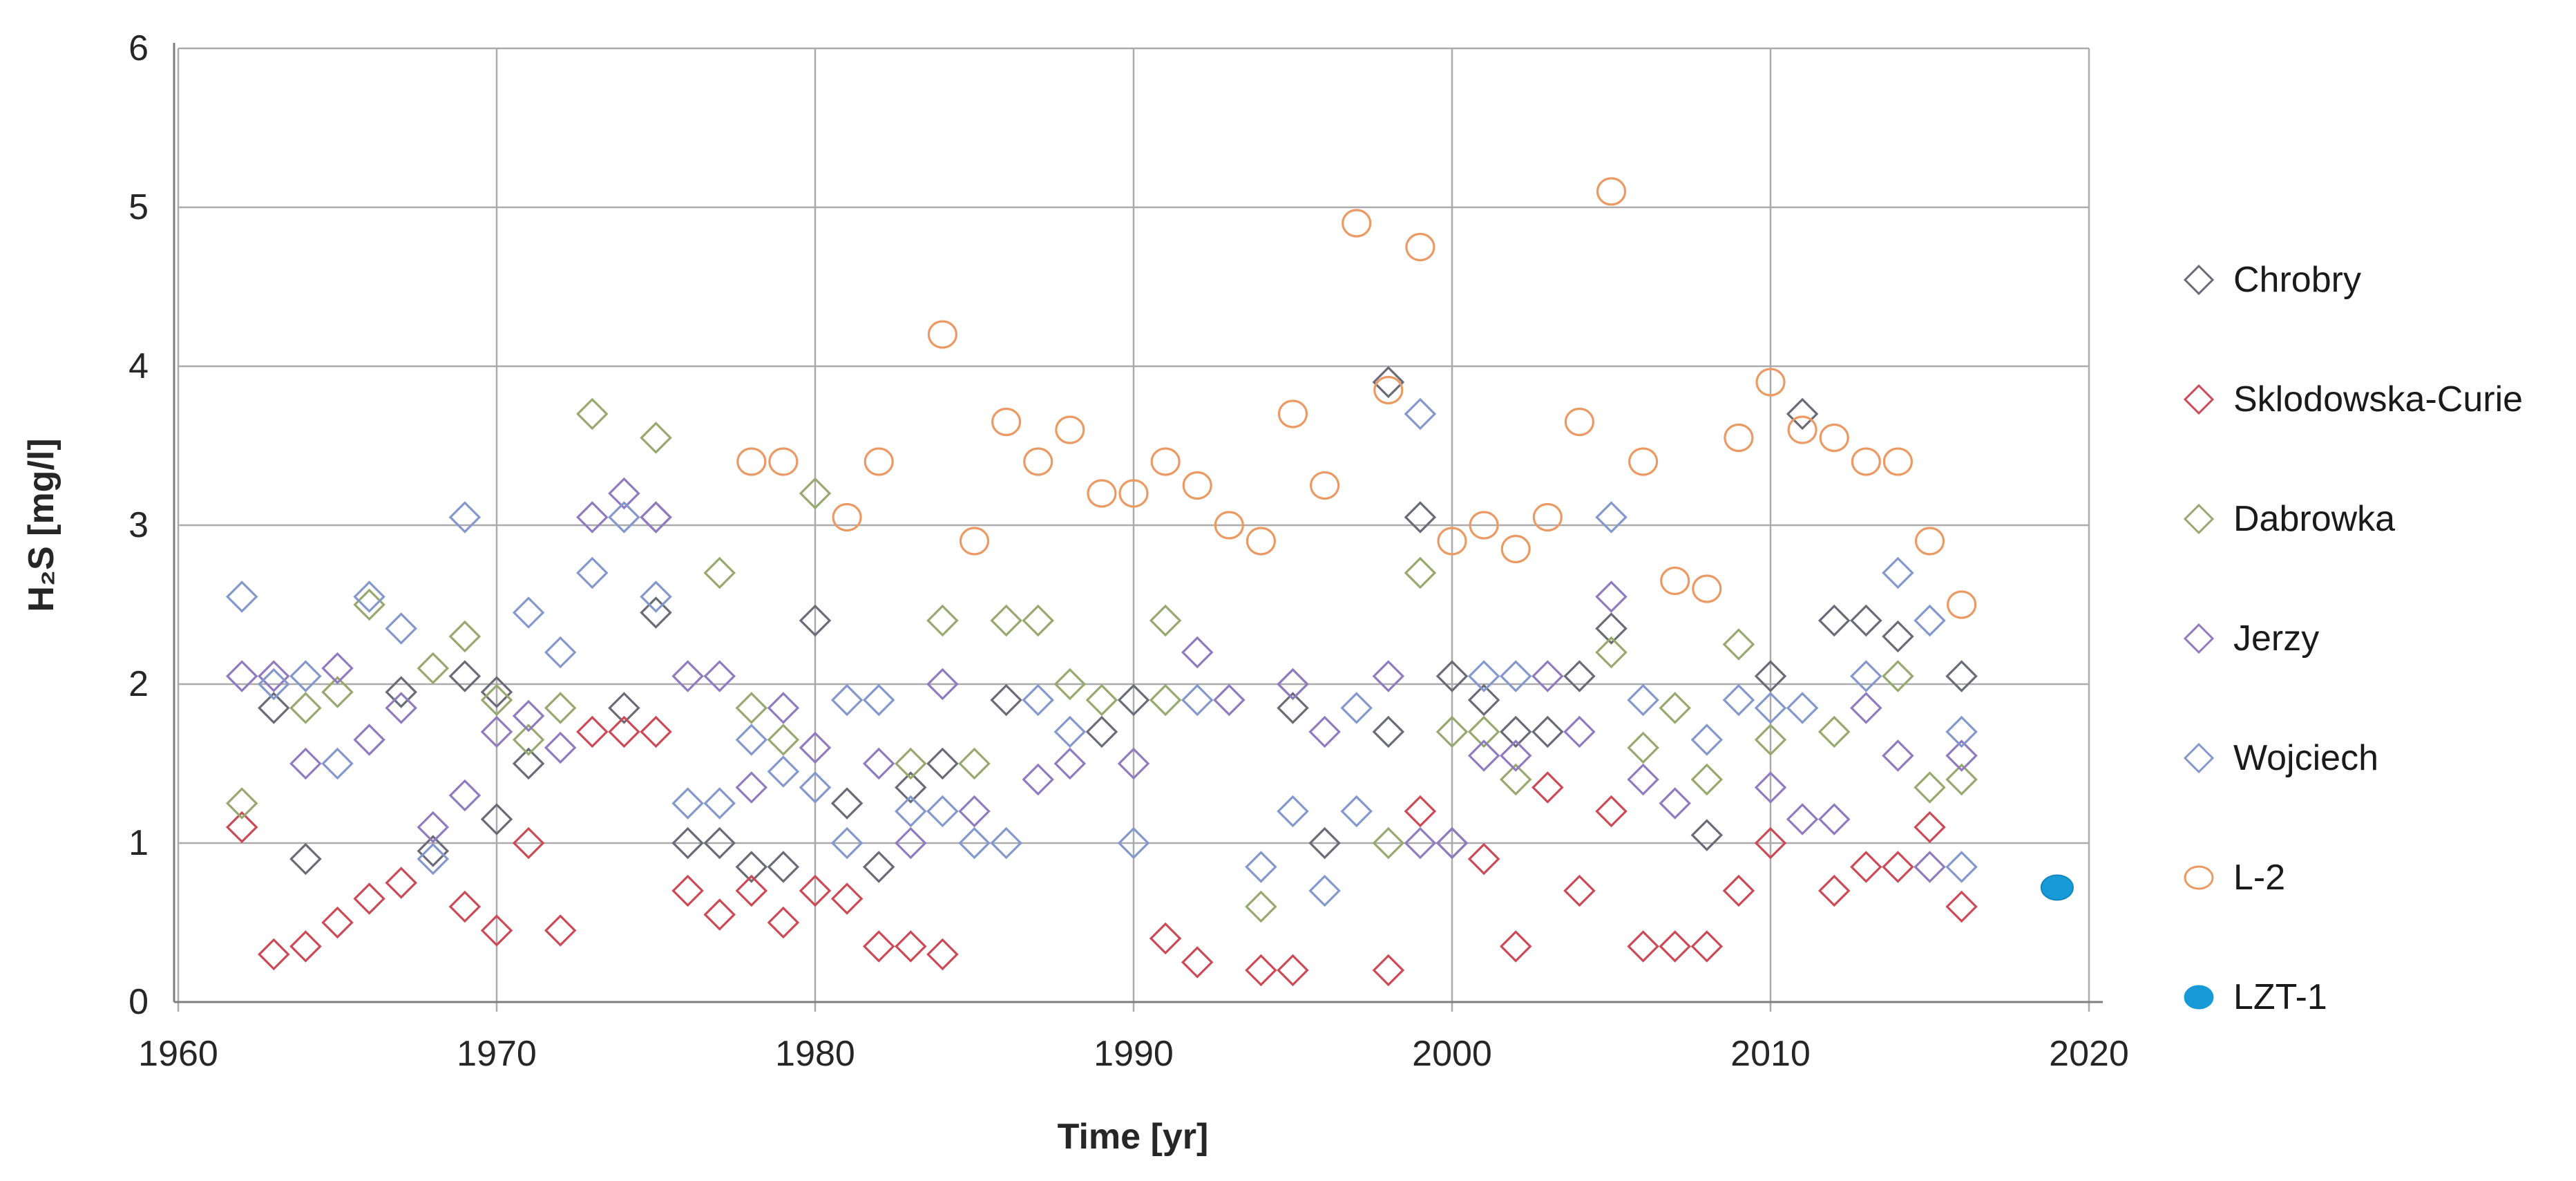  I want to click on legend-item-wojciech: Wojciech, so click(2278, 758).